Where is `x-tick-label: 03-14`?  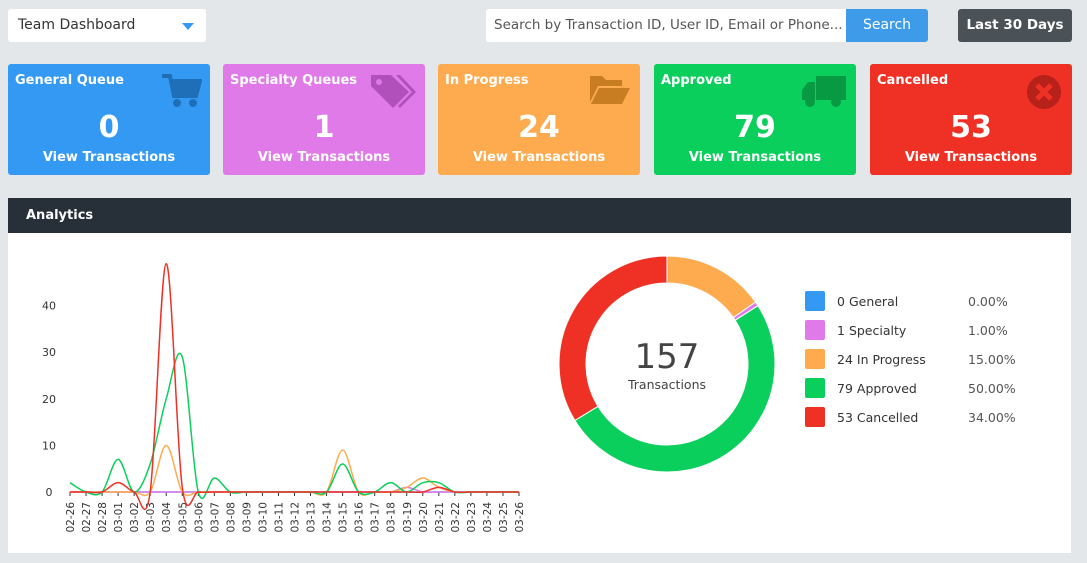
x-tick-label: 03-14 is located at coordinates (328, 517).